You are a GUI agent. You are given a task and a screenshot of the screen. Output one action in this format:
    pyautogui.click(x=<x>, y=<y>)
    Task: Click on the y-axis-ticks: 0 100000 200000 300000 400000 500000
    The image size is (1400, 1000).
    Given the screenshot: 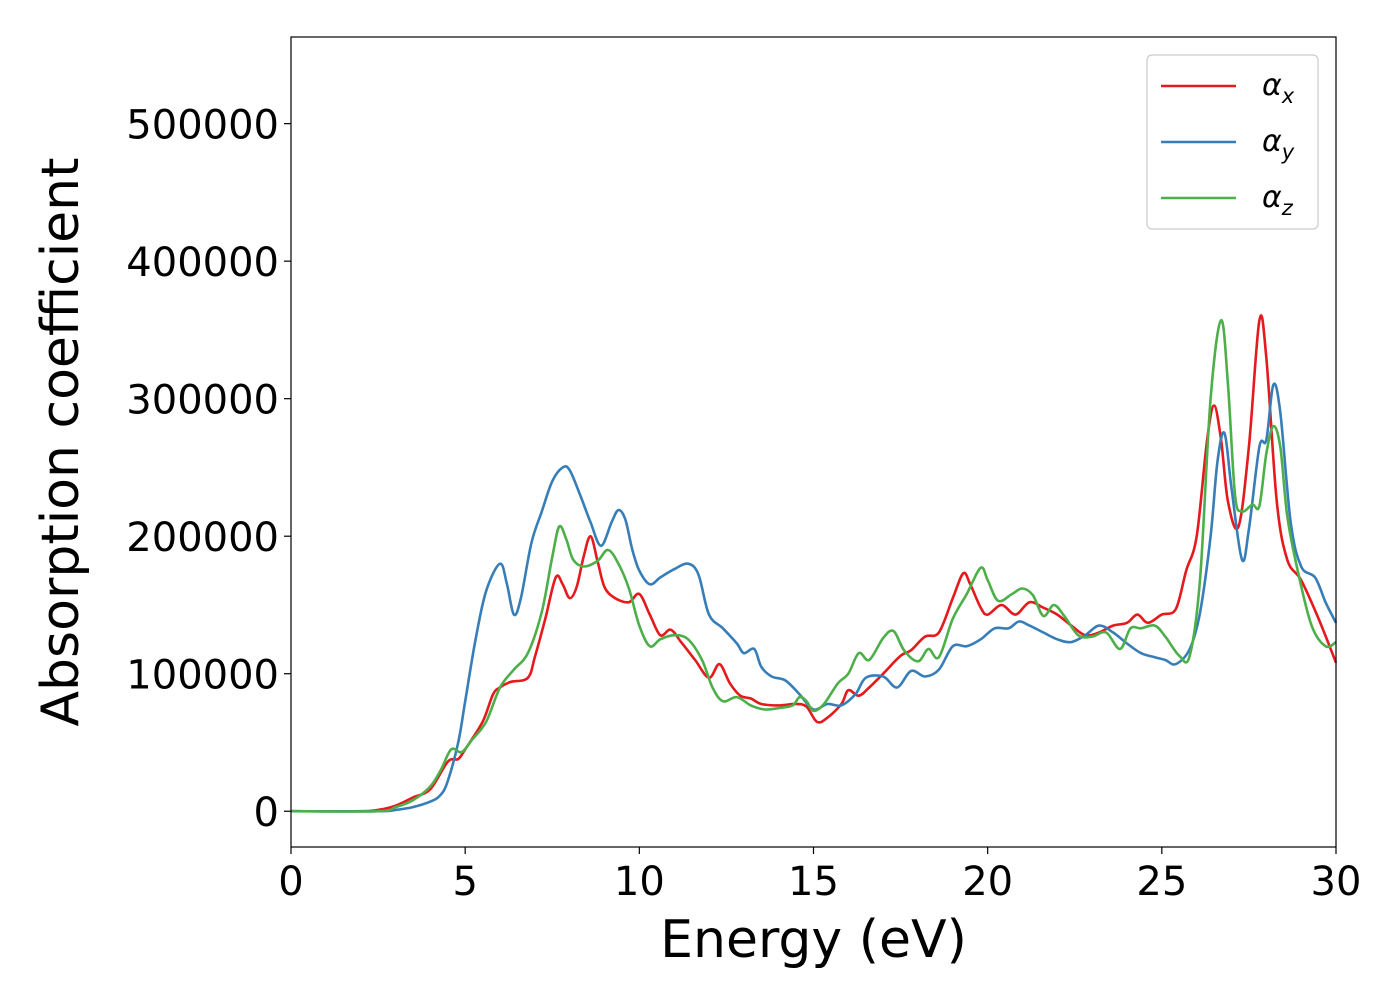 What is the action you would take?
    pyautogui.click(x=208, y=469)
    